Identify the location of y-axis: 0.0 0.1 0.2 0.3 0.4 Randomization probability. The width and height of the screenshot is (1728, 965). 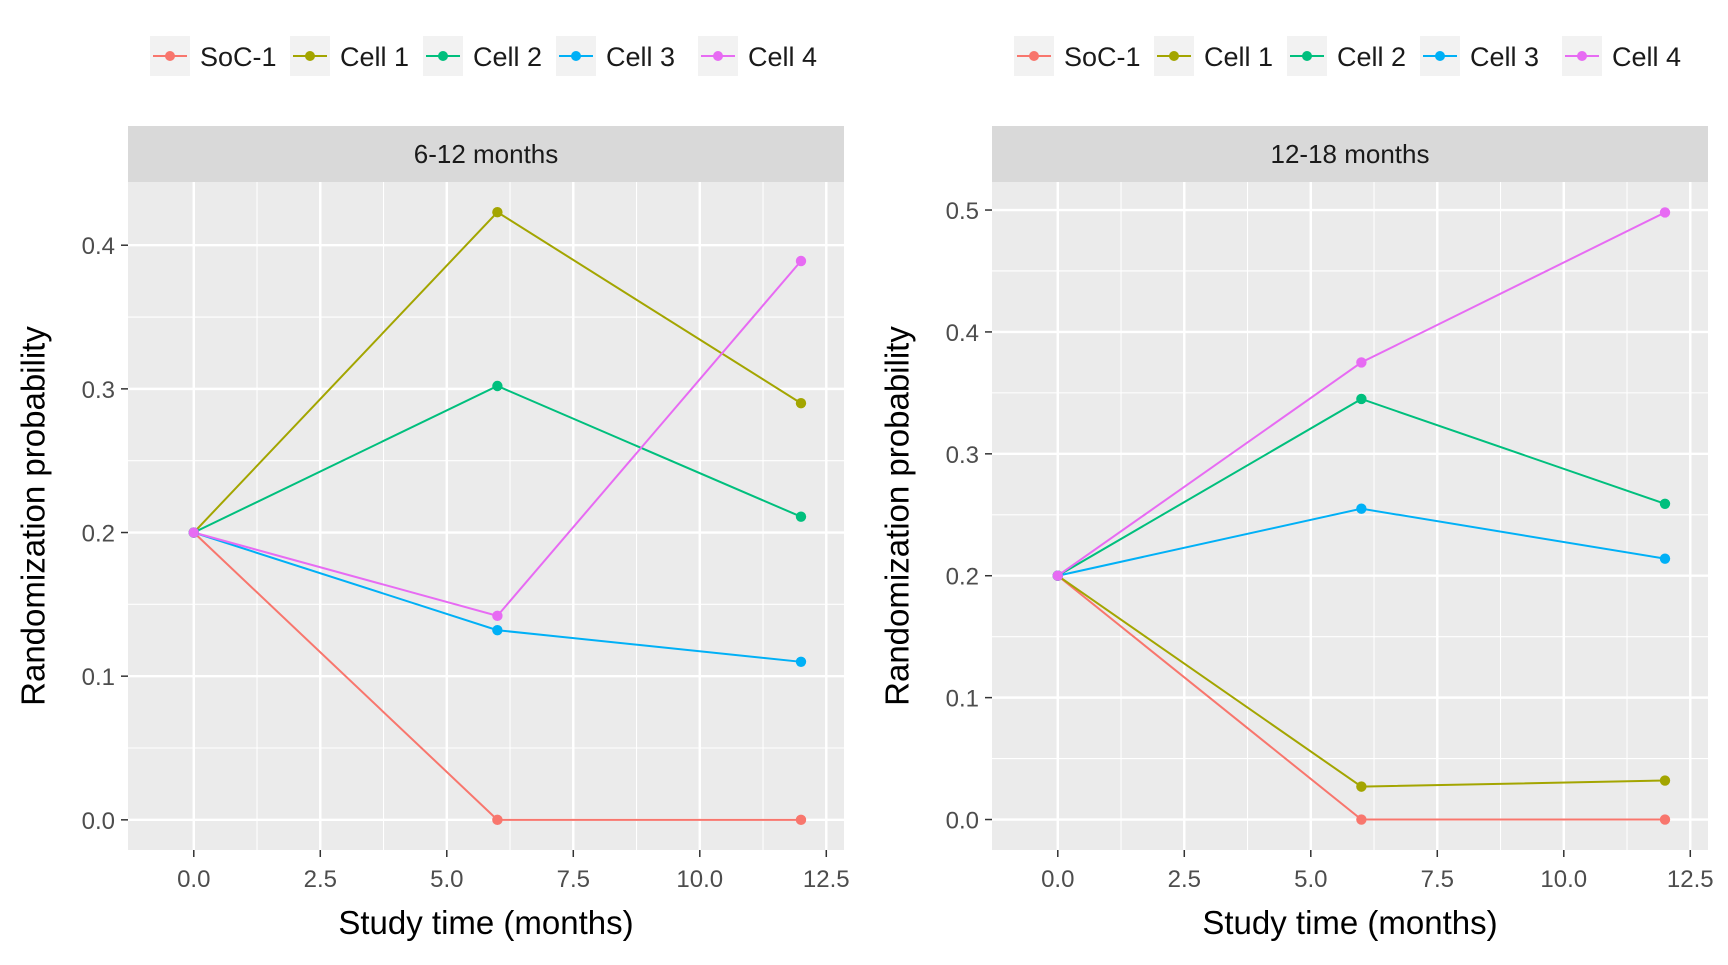
(71, 534).